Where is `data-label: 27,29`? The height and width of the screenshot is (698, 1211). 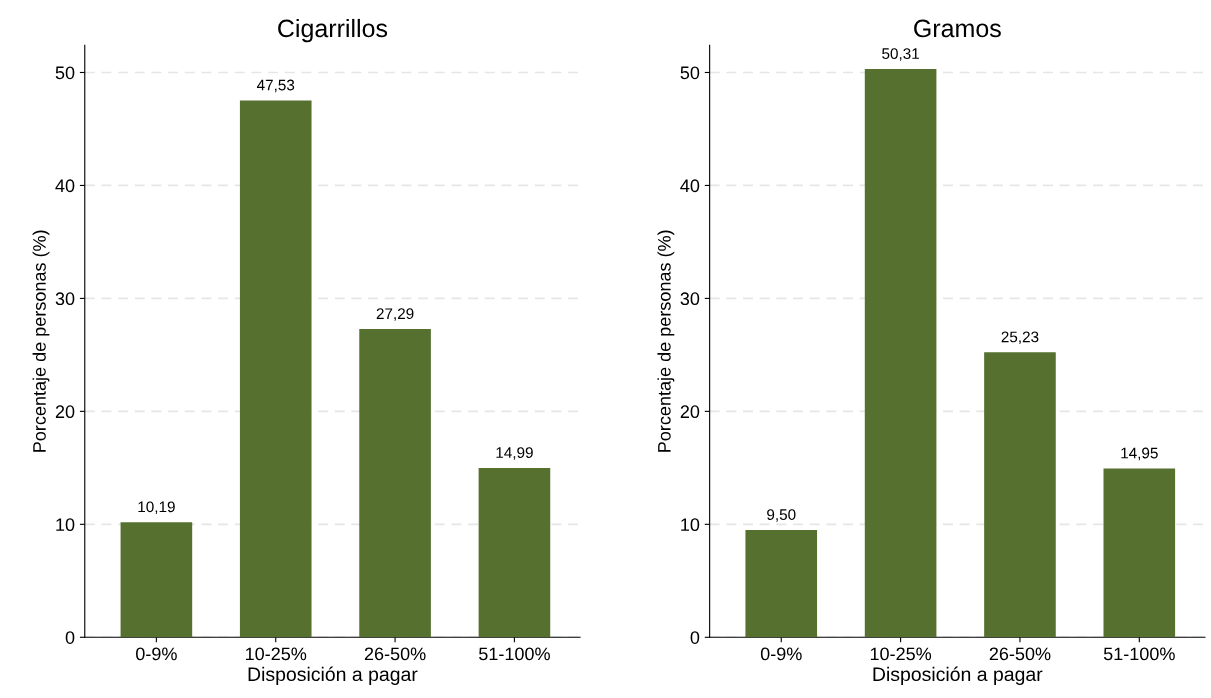
data-label: 27,29 is located at coordinates (395, 314).